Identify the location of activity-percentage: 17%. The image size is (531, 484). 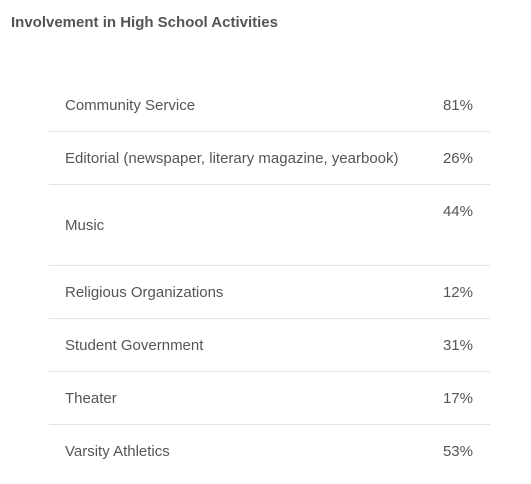
(457, 398).